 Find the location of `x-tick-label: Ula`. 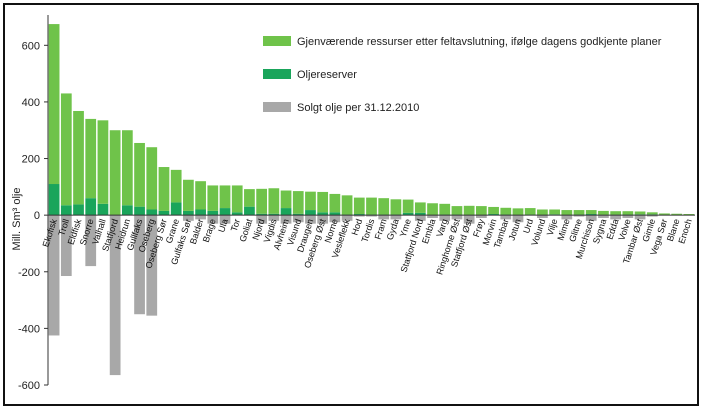

x-tick-label: Ula is located at coordinates (223, 226).